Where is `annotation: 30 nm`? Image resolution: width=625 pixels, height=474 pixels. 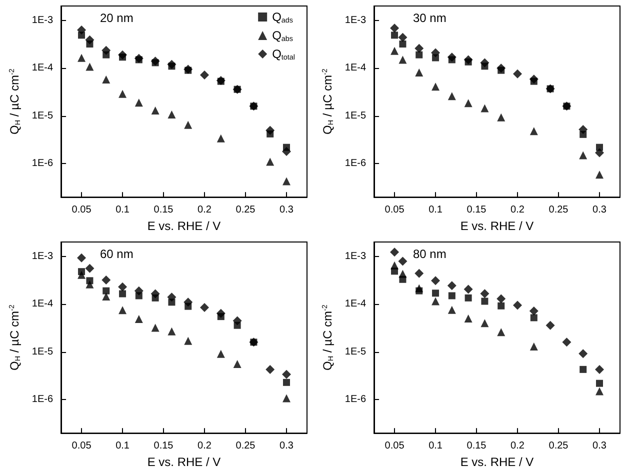
annotation: 30 nm is located at coordinates (429, 18).